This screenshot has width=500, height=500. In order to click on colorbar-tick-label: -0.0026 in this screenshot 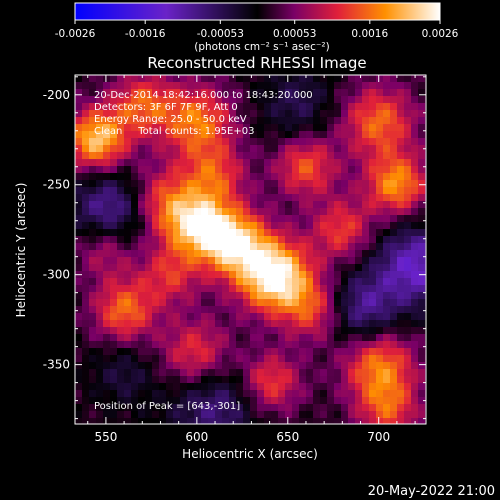, I will do `click(75, 34)`.